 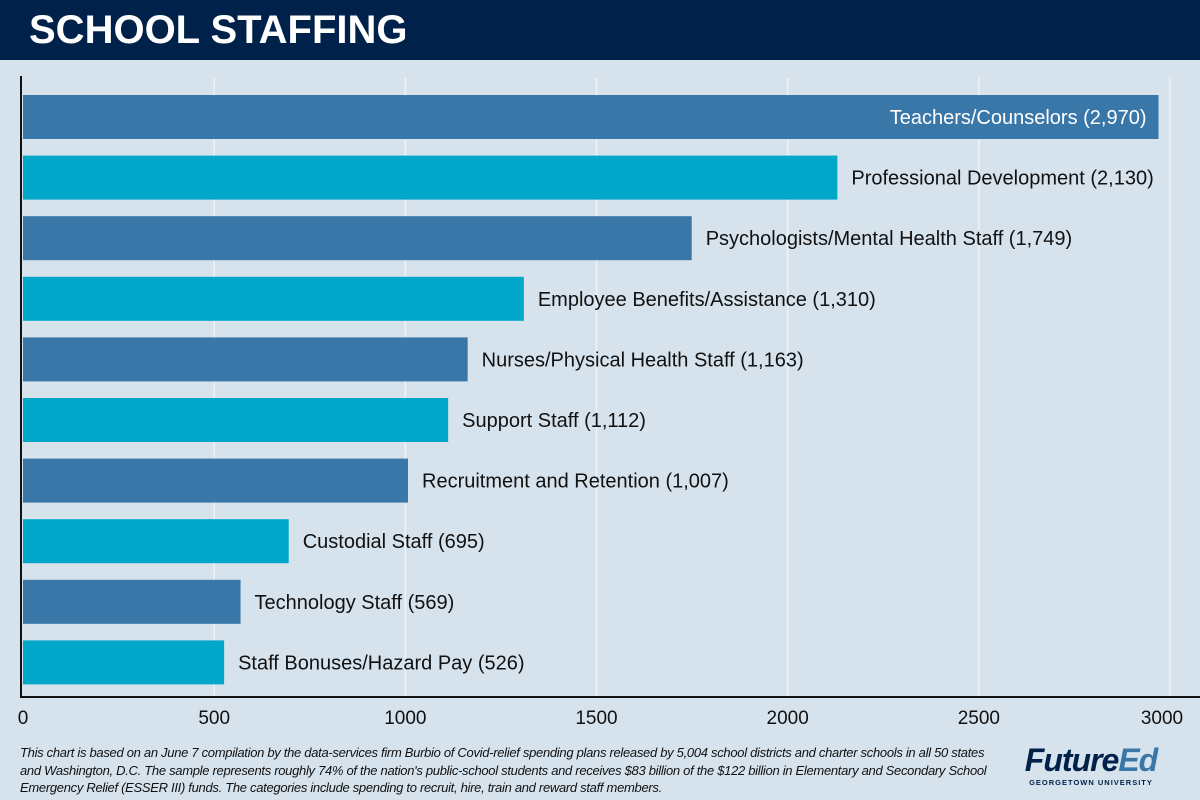 I want to click on x-tick-label: 3000, so click(x=1162, y=718).